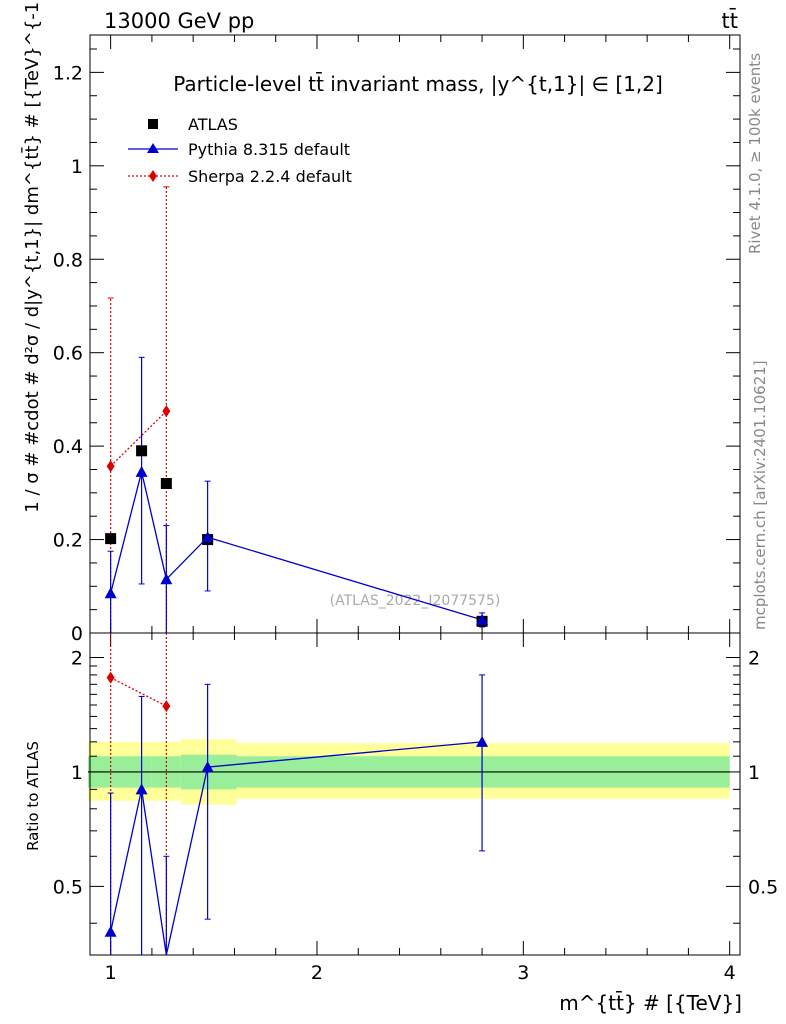 This screenshot has width=786, height=1024. Describe the element at coordinates (68, 887) in the screenshot. I see `ratio-ytick-label-left: 0.5` at that location.